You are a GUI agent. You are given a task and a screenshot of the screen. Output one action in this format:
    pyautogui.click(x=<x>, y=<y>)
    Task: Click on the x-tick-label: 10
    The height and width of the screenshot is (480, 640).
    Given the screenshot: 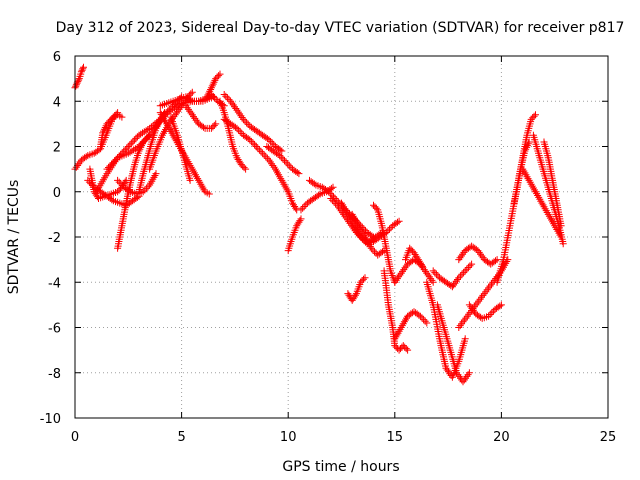 What is the action you would take?
    pyautogui.click(x=288, y=437)
    